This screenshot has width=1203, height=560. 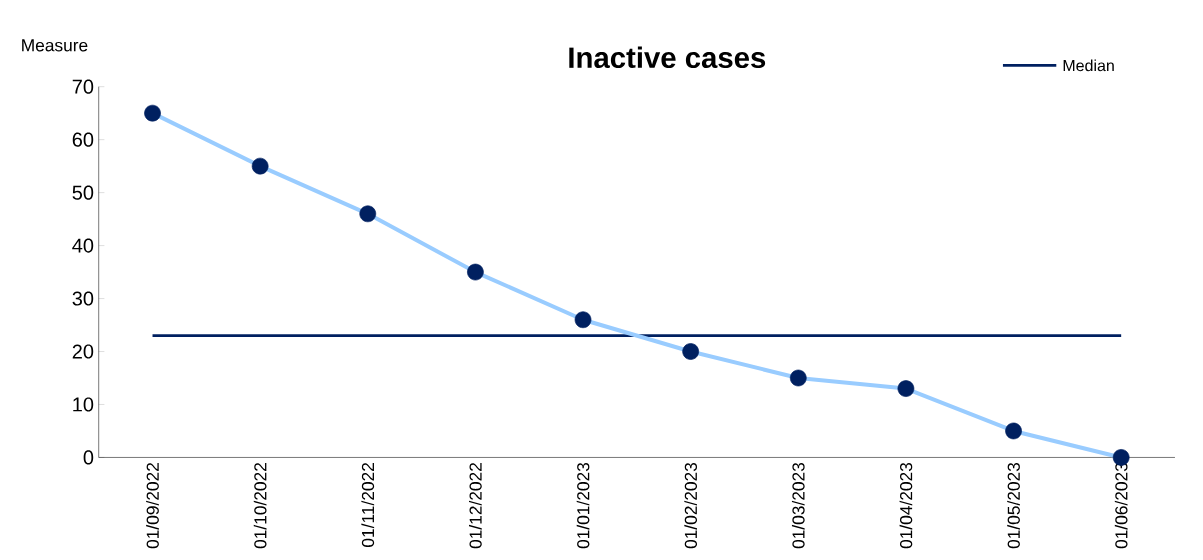 What do you see at coordinates (152, 505) in the screenshot?
I see `x-tick-label: 01/09/2022` at bounding box center [152, 505].